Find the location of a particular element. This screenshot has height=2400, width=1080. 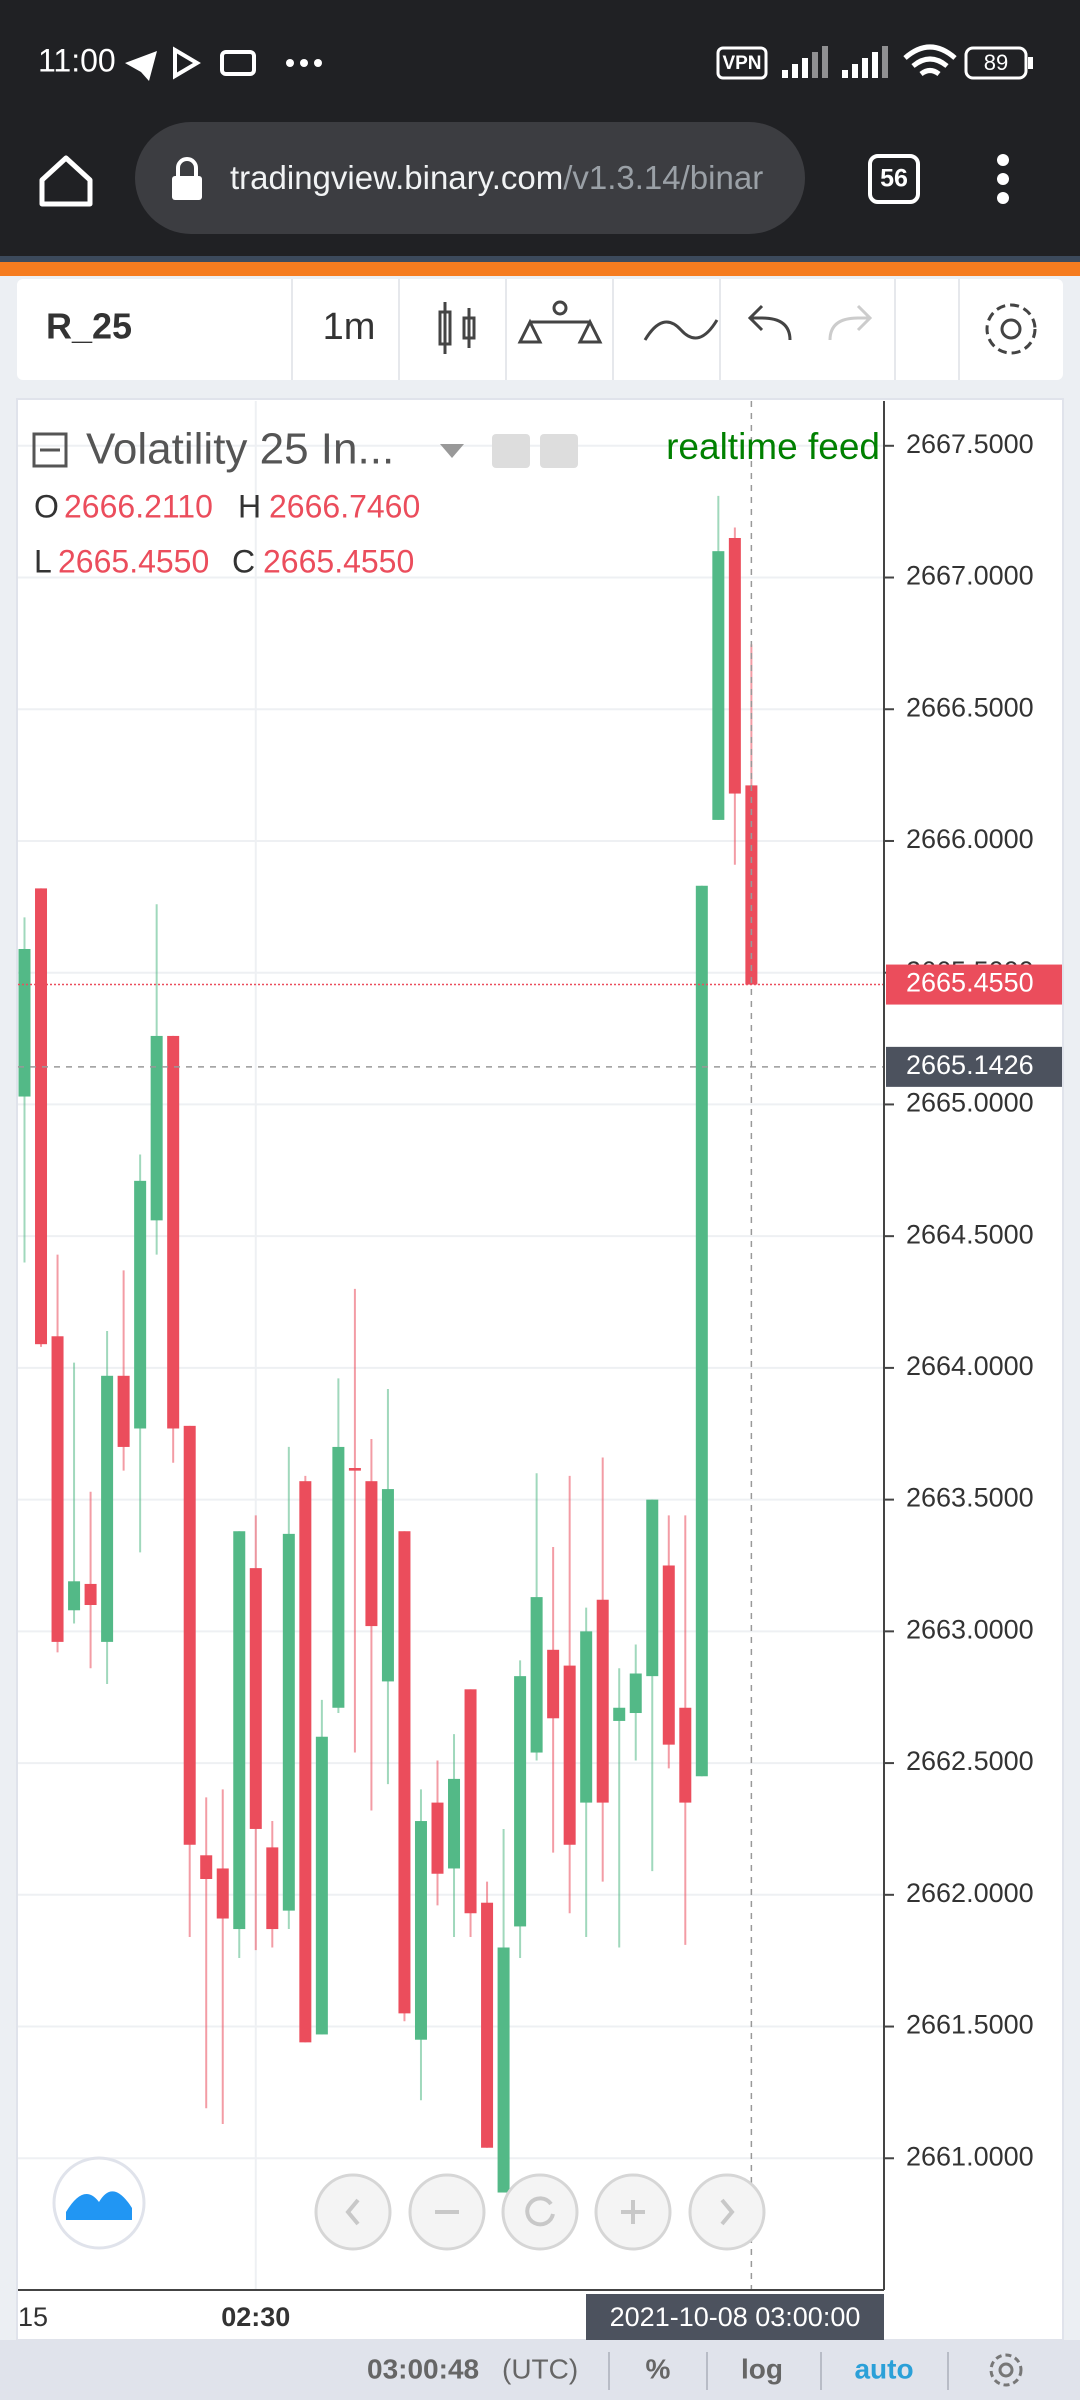

y-tick-label: 2664.5000 is located at coordinates (970, 1234).